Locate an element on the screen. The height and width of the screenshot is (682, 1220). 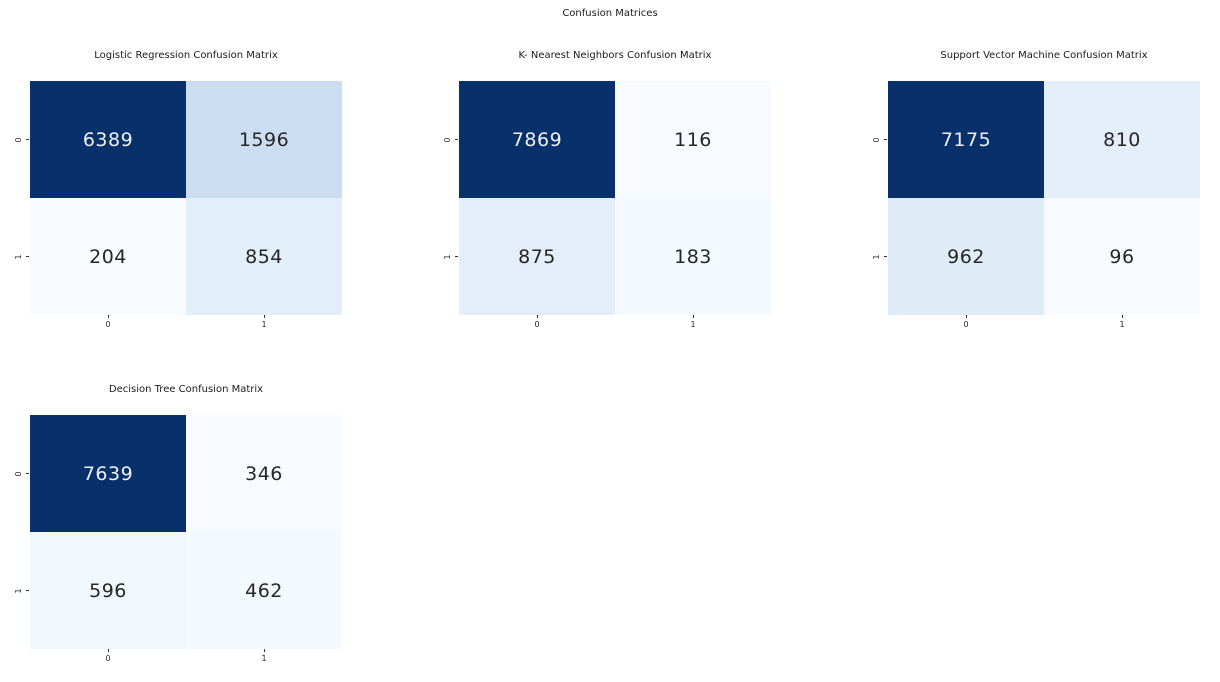
cell-value: 96 is located at coordinates (1122, 256).